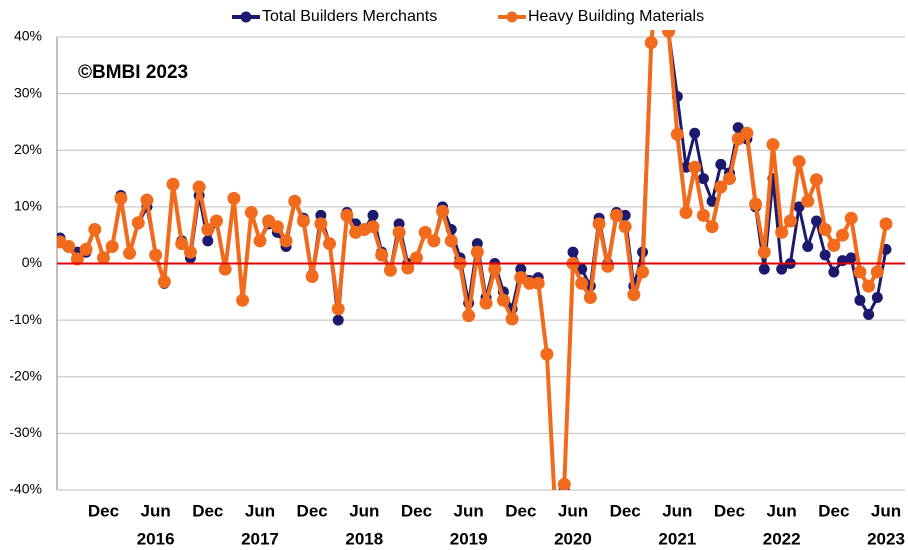 This screenshot has height=550, width=908. I want to click on x-year-label: 2016, so click(156, 538).